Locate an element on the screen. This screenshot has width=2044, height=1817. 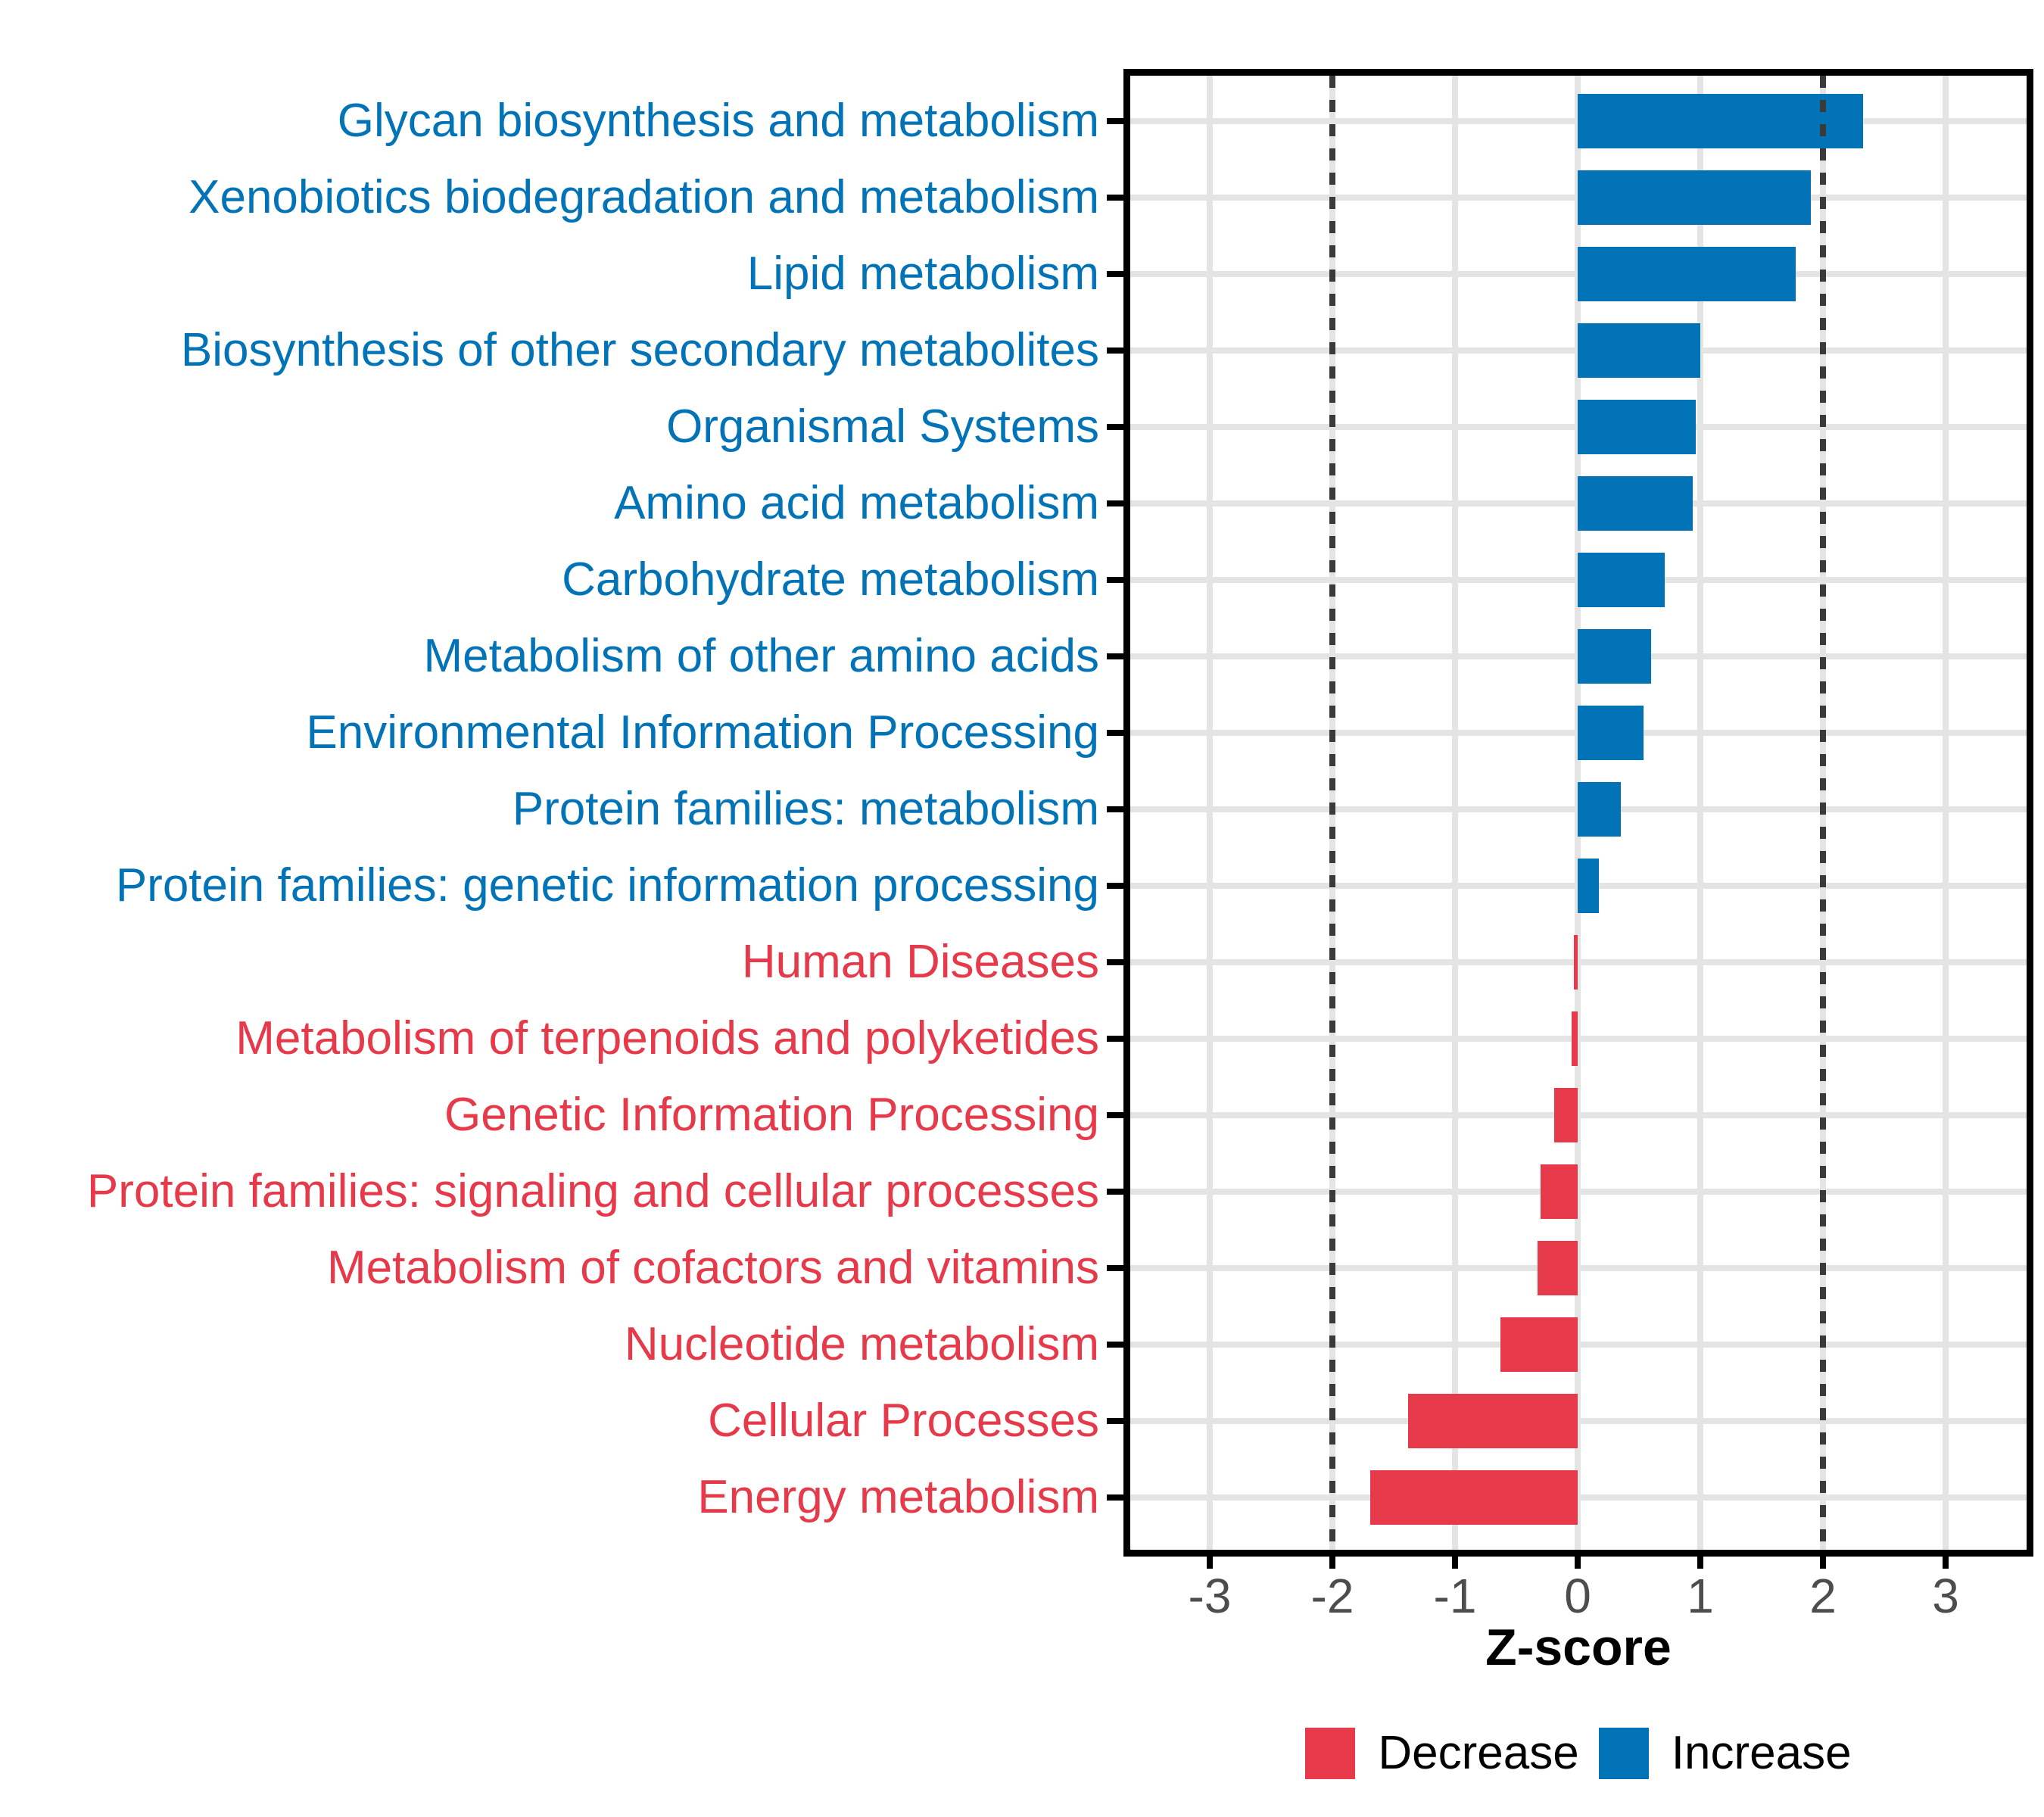
category-label: Lipid metabolism is located at coordinates (922, 273).